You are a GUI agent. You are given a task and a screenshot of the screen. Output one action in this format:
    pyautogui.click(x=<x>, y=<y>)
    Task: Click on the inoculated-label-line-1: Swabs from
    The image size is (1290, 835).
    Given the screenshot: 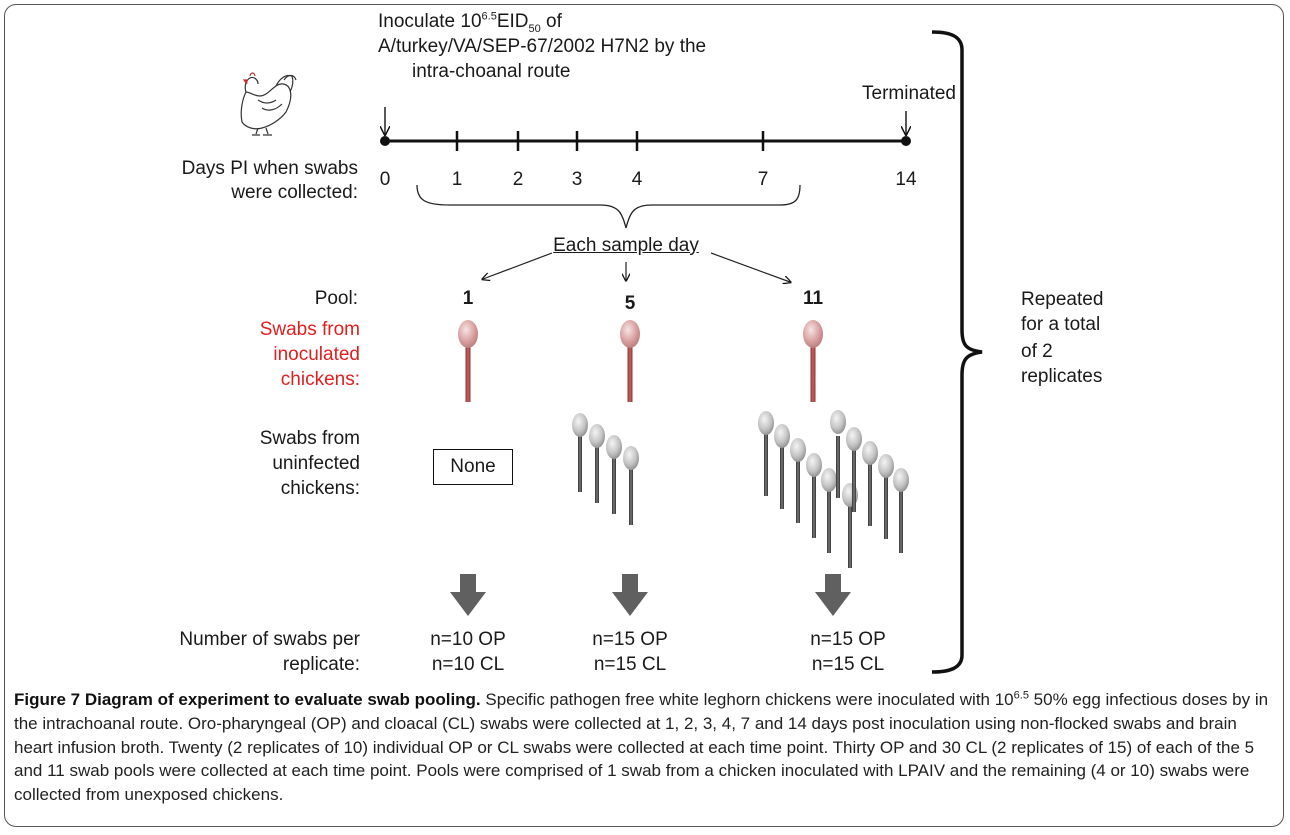 What is the action you would take?
    pyautogui.click(x=309, y=329)
    